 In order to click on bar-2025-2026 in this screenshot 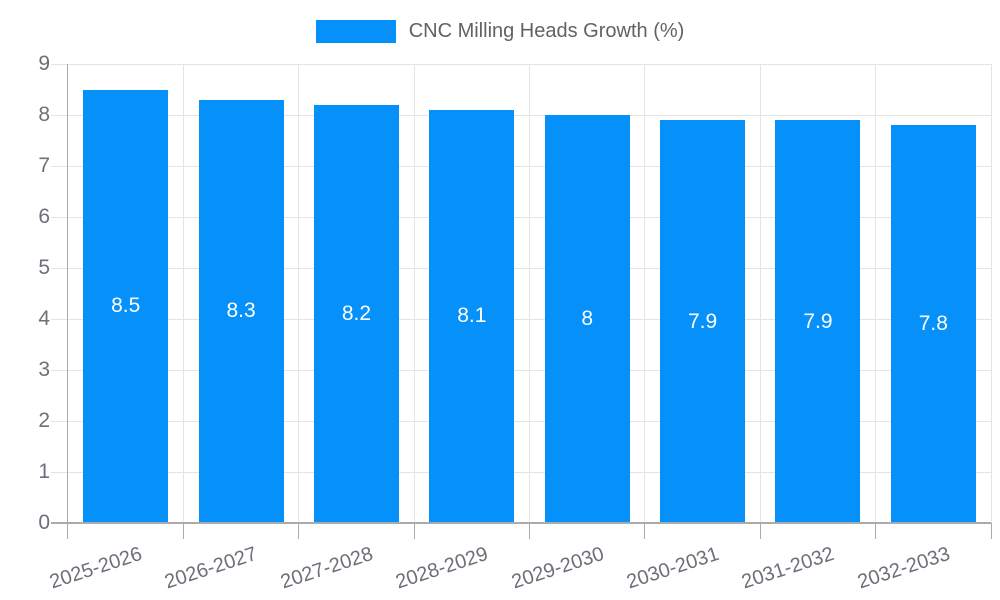, I will do `click(126, 305)`.